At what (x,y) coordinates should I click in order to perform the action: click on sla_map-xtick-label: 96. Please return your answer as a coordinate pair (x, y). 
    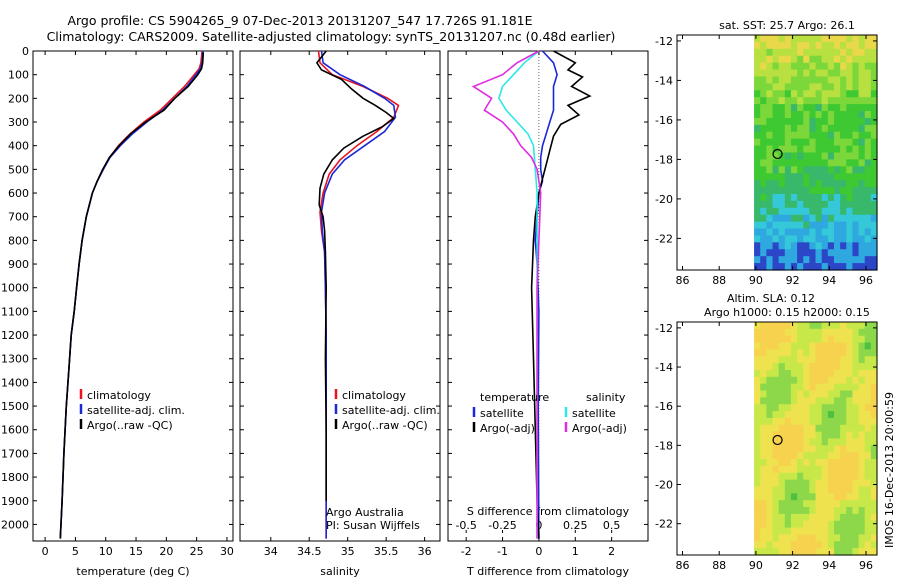
    Looking at the image, I should click on (866, 565).